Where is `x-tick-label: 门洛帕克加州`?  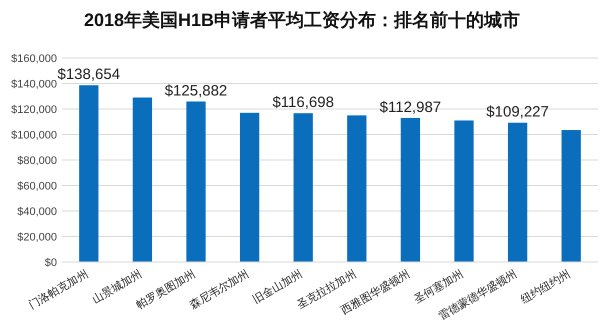
x-tick-label: 门洛帕克加州 is located at coordinates (58, 289).